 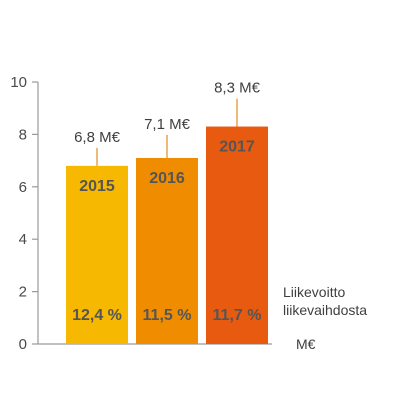 What do you see at coordinates (325, 310) in the screenshot?
I see `percent-caption-line2: liikevaihdosta` at bounding box center [325, 310].